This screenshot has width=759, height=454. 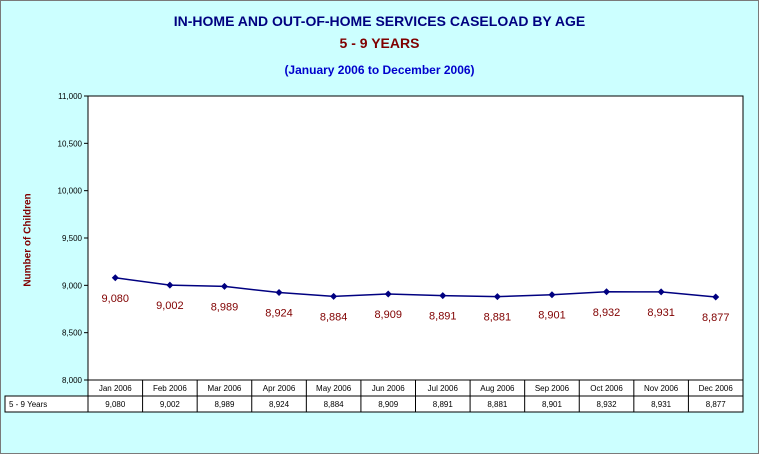 I want to click on x-category-label: Jul 2006, so click(x=443, y=388).